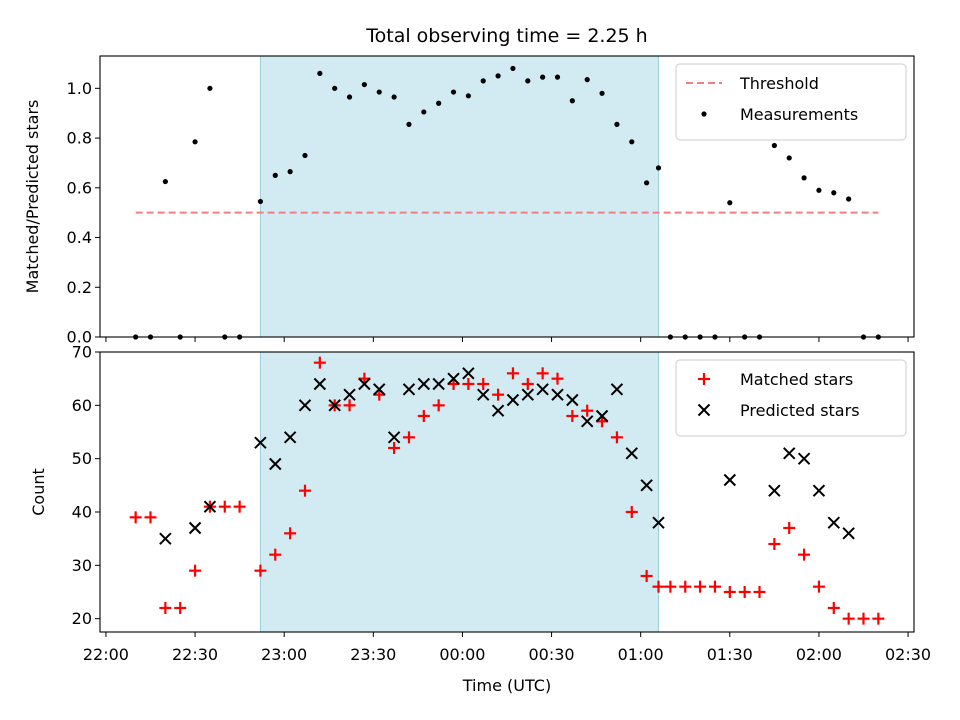 This screenshot has width=960, height=720. What do you see at coordinates (483, 394) in the screenshot?
I see `bottom-predicted-stars-point-18-b` at bounding box center [483, 394].